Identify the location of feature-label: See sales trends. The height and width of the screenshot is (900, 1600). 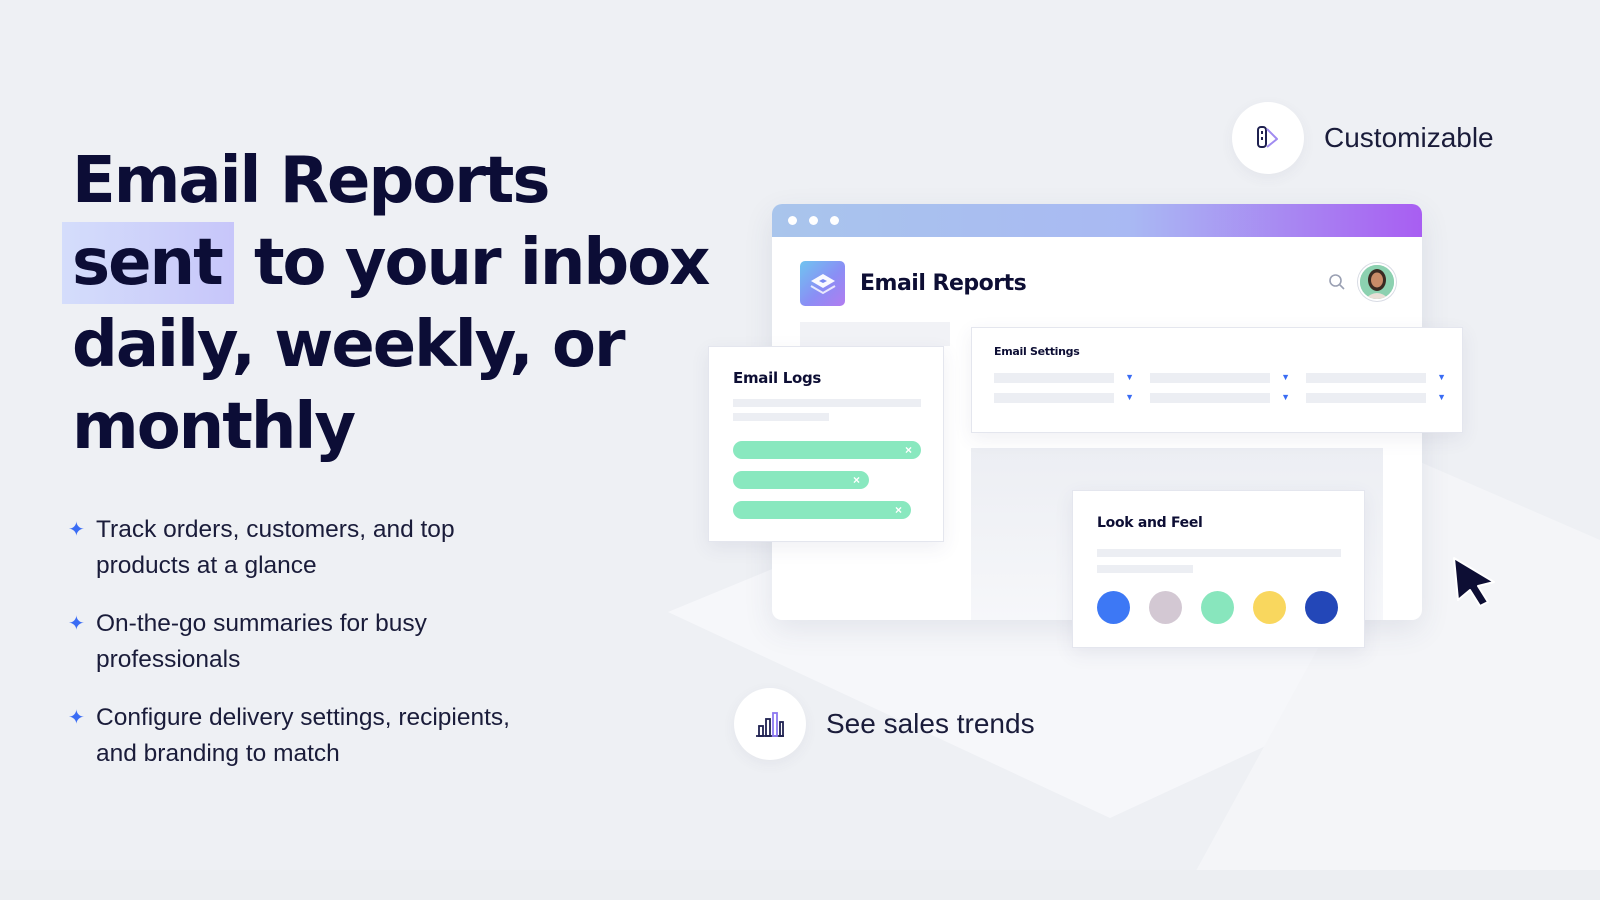
(930, 723).